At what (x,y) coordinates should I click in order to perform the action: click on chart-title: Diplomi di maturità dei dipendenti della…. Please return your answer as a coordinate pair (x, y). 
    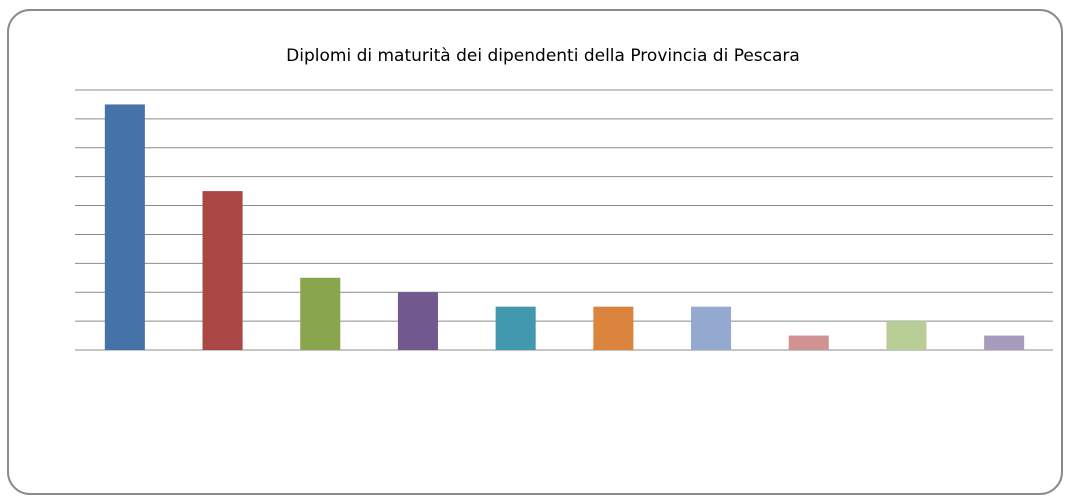
    Looking at the image, I should click on (543, 56).